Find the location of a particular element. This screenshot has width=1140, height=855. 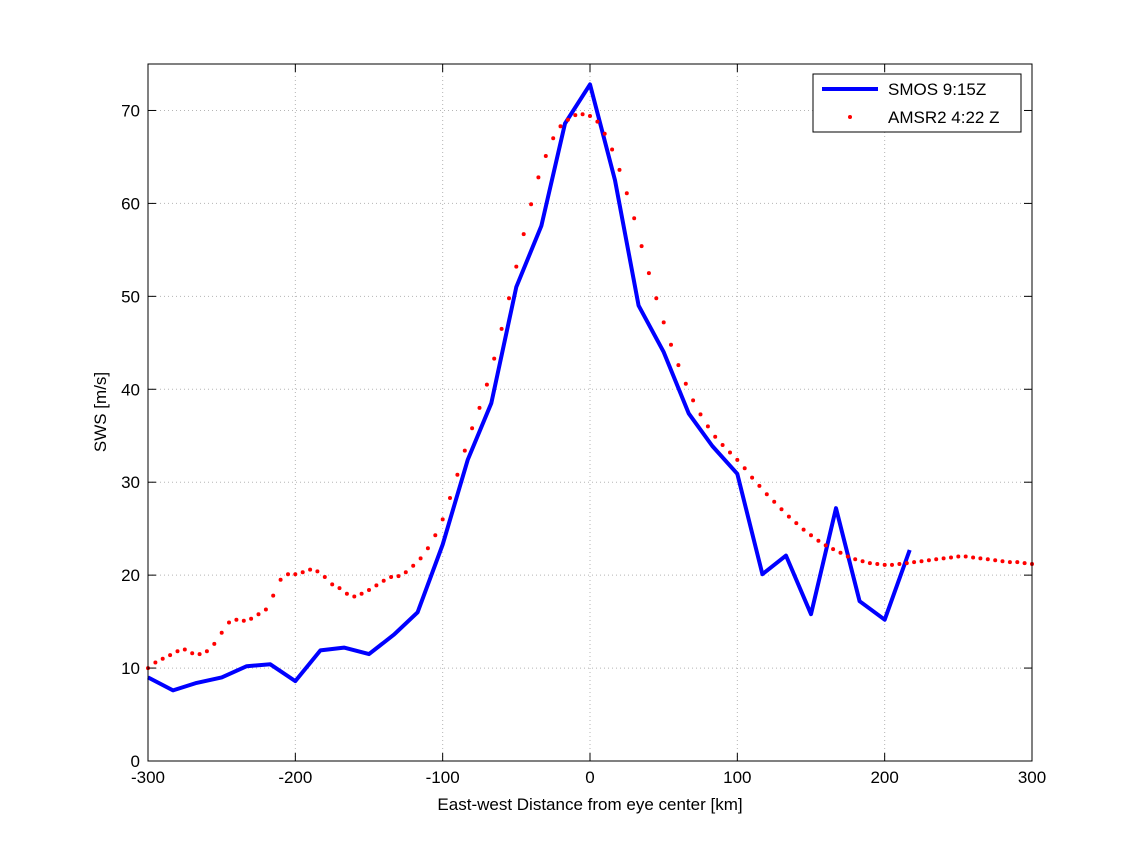

x-tick-label: -300 is located at coordinates (148, 777).